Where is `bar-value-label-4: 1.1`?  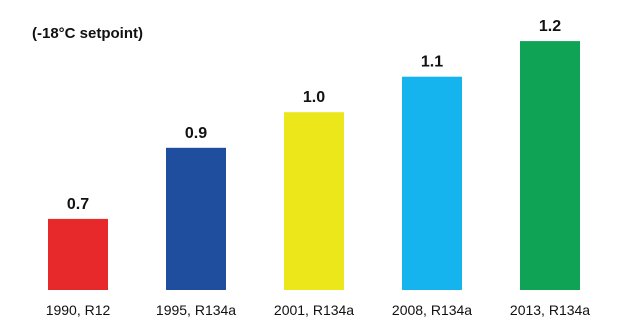 bar-value-label-4: 1.1 is located at coordinates (432, 62).